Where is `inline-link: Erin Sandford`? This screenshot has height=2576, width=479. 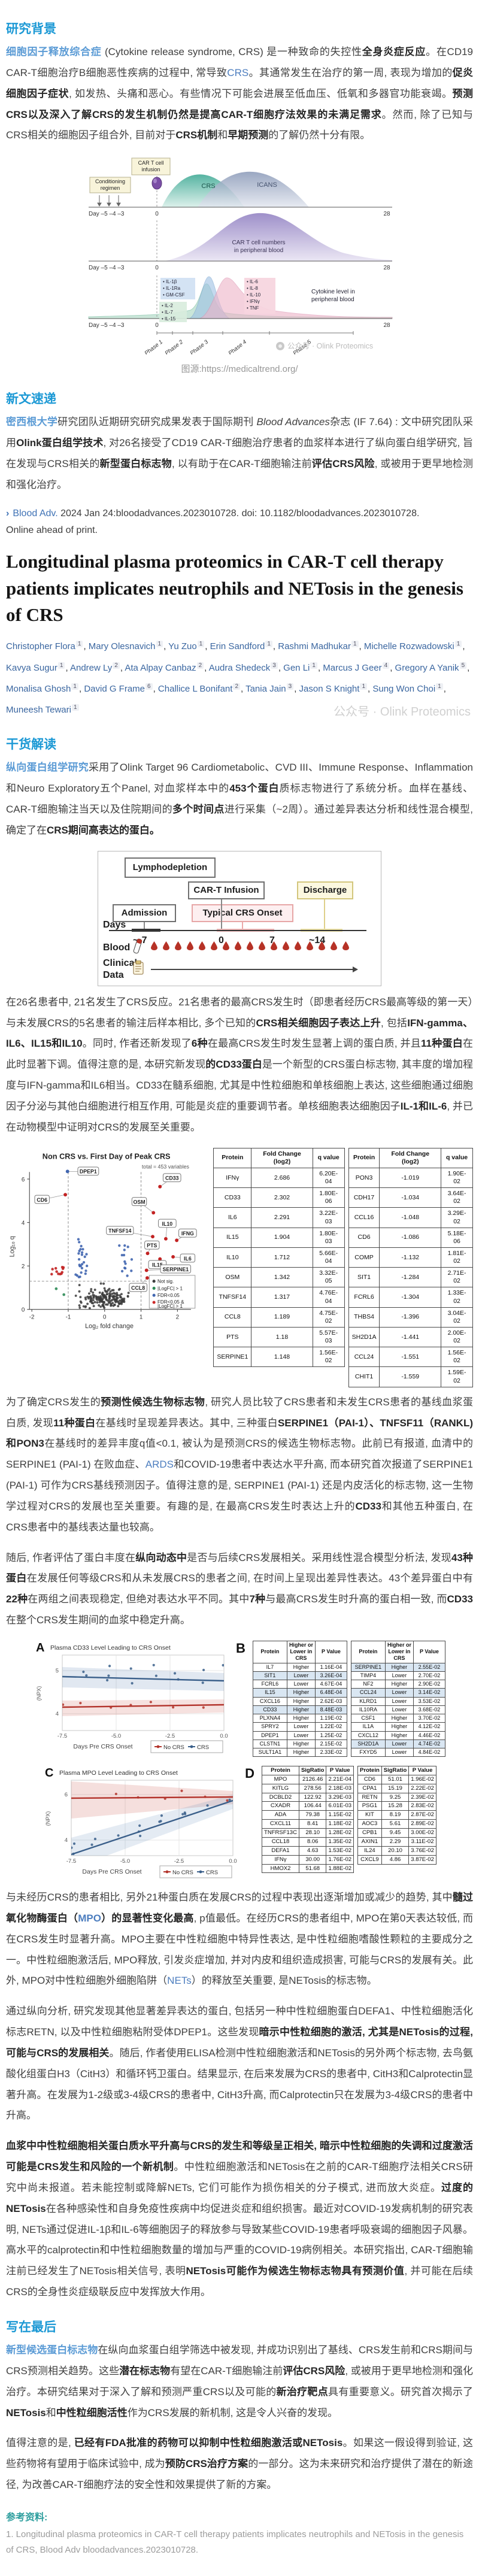
inline-link: Erin Sandford is located at coordinates (237, 646).